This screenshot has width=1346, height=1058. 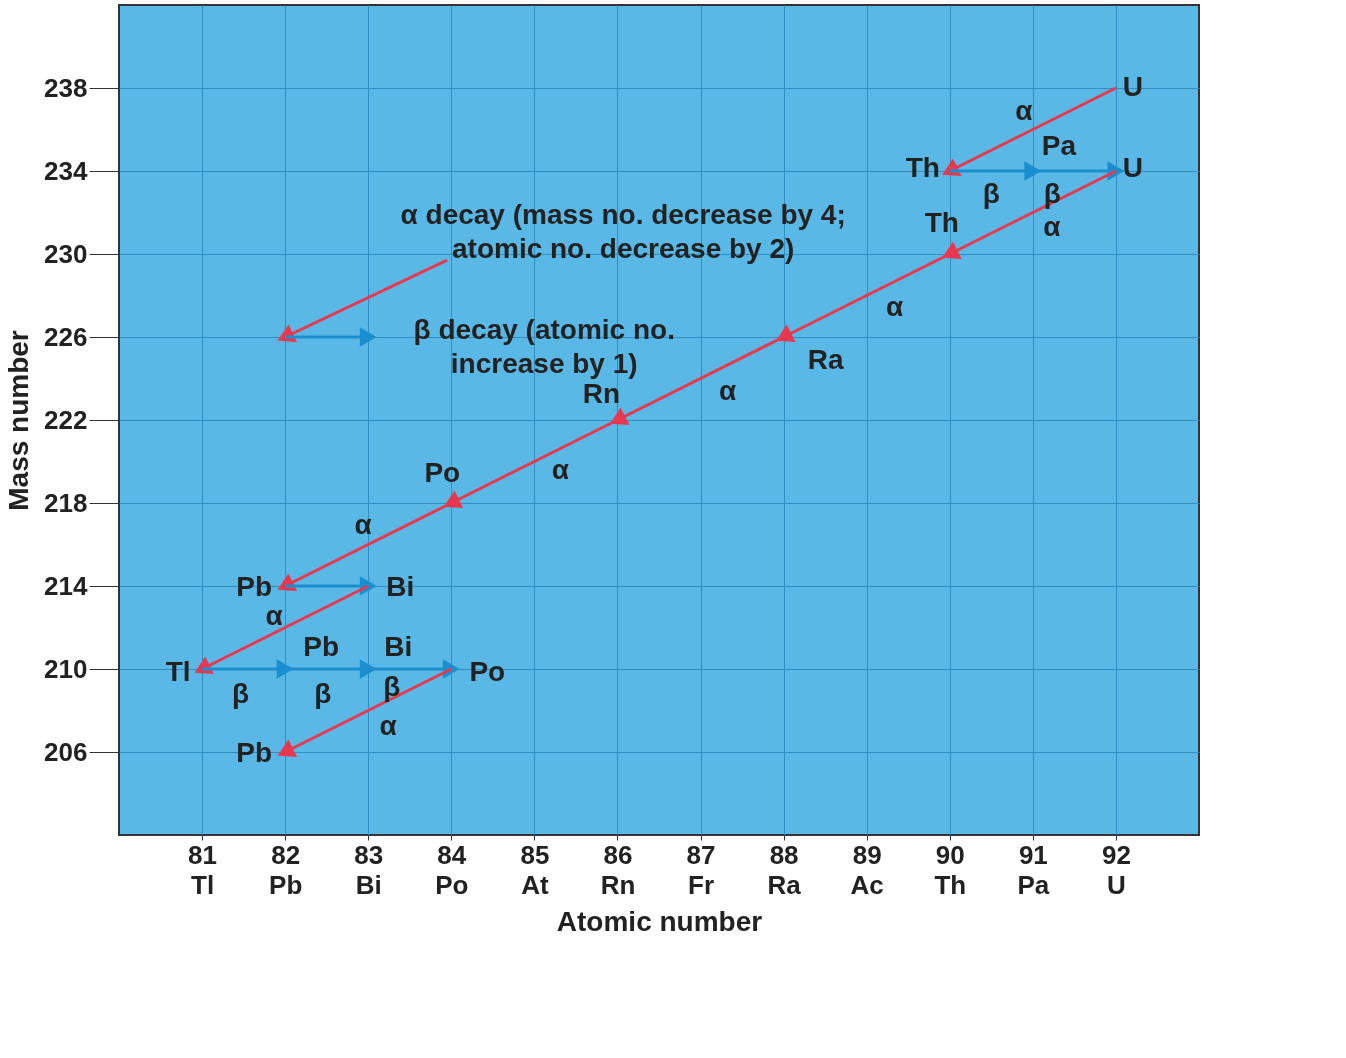 I want to click on annotation: Tl, so click(x=178, y=671).